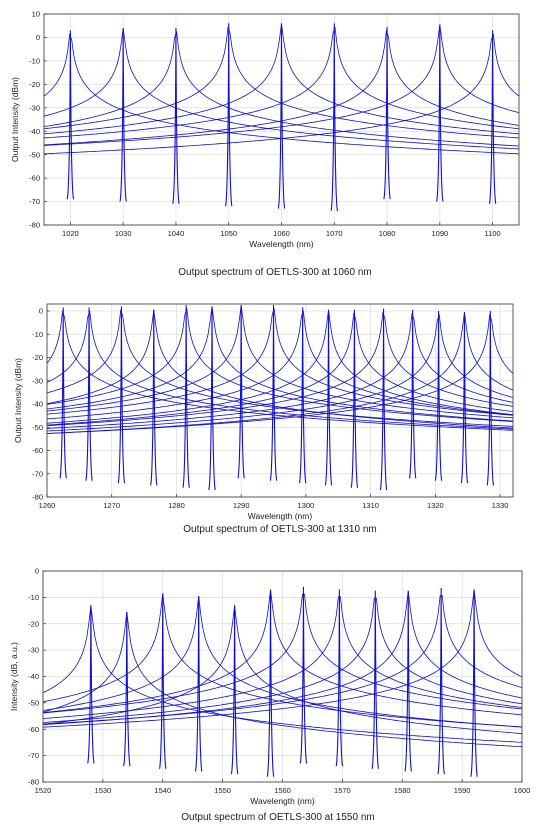 The width and height of the screenshot is (551, 830). What do you see at coordinates (43, 790) in the screenshot?
I see `x-tick-label: 1520` at bounding box center [43, 790].